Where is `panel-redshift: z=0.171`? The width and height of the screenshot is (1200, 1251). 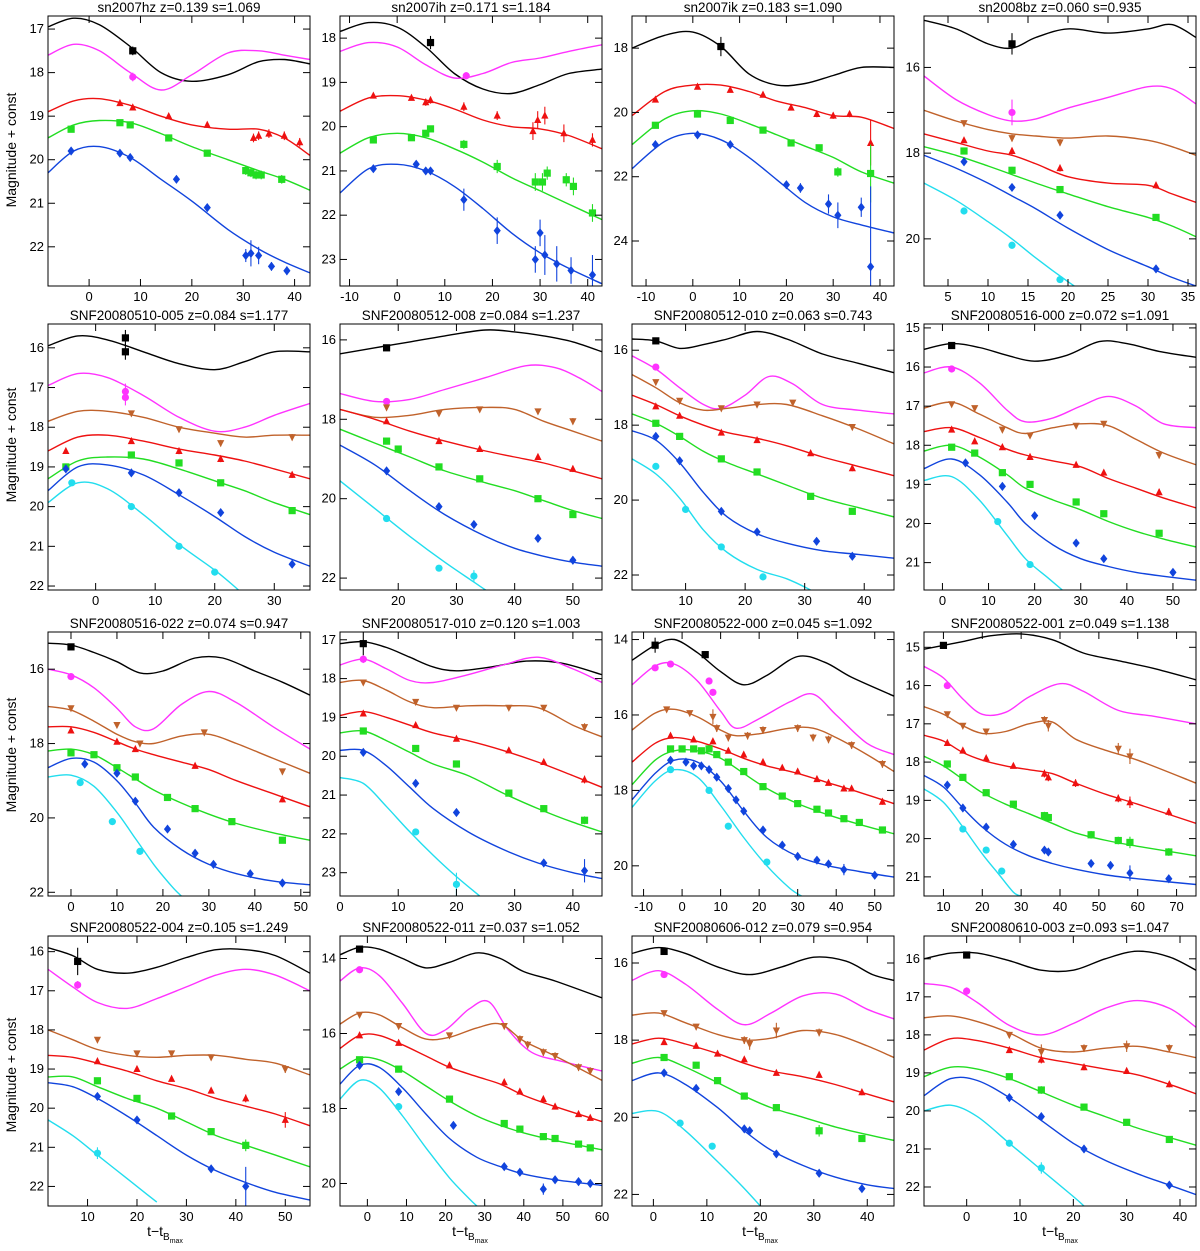 panel-redshift: z=0.171 is located at coordinates (472, 7).